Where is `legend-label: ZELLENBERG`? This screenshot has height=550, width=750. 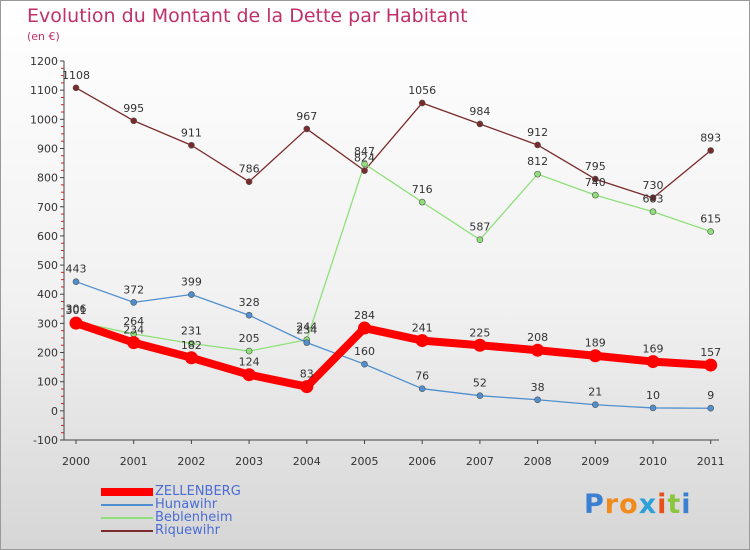 legend-label: ZELLENBERG is located at coordinates (198, 491).